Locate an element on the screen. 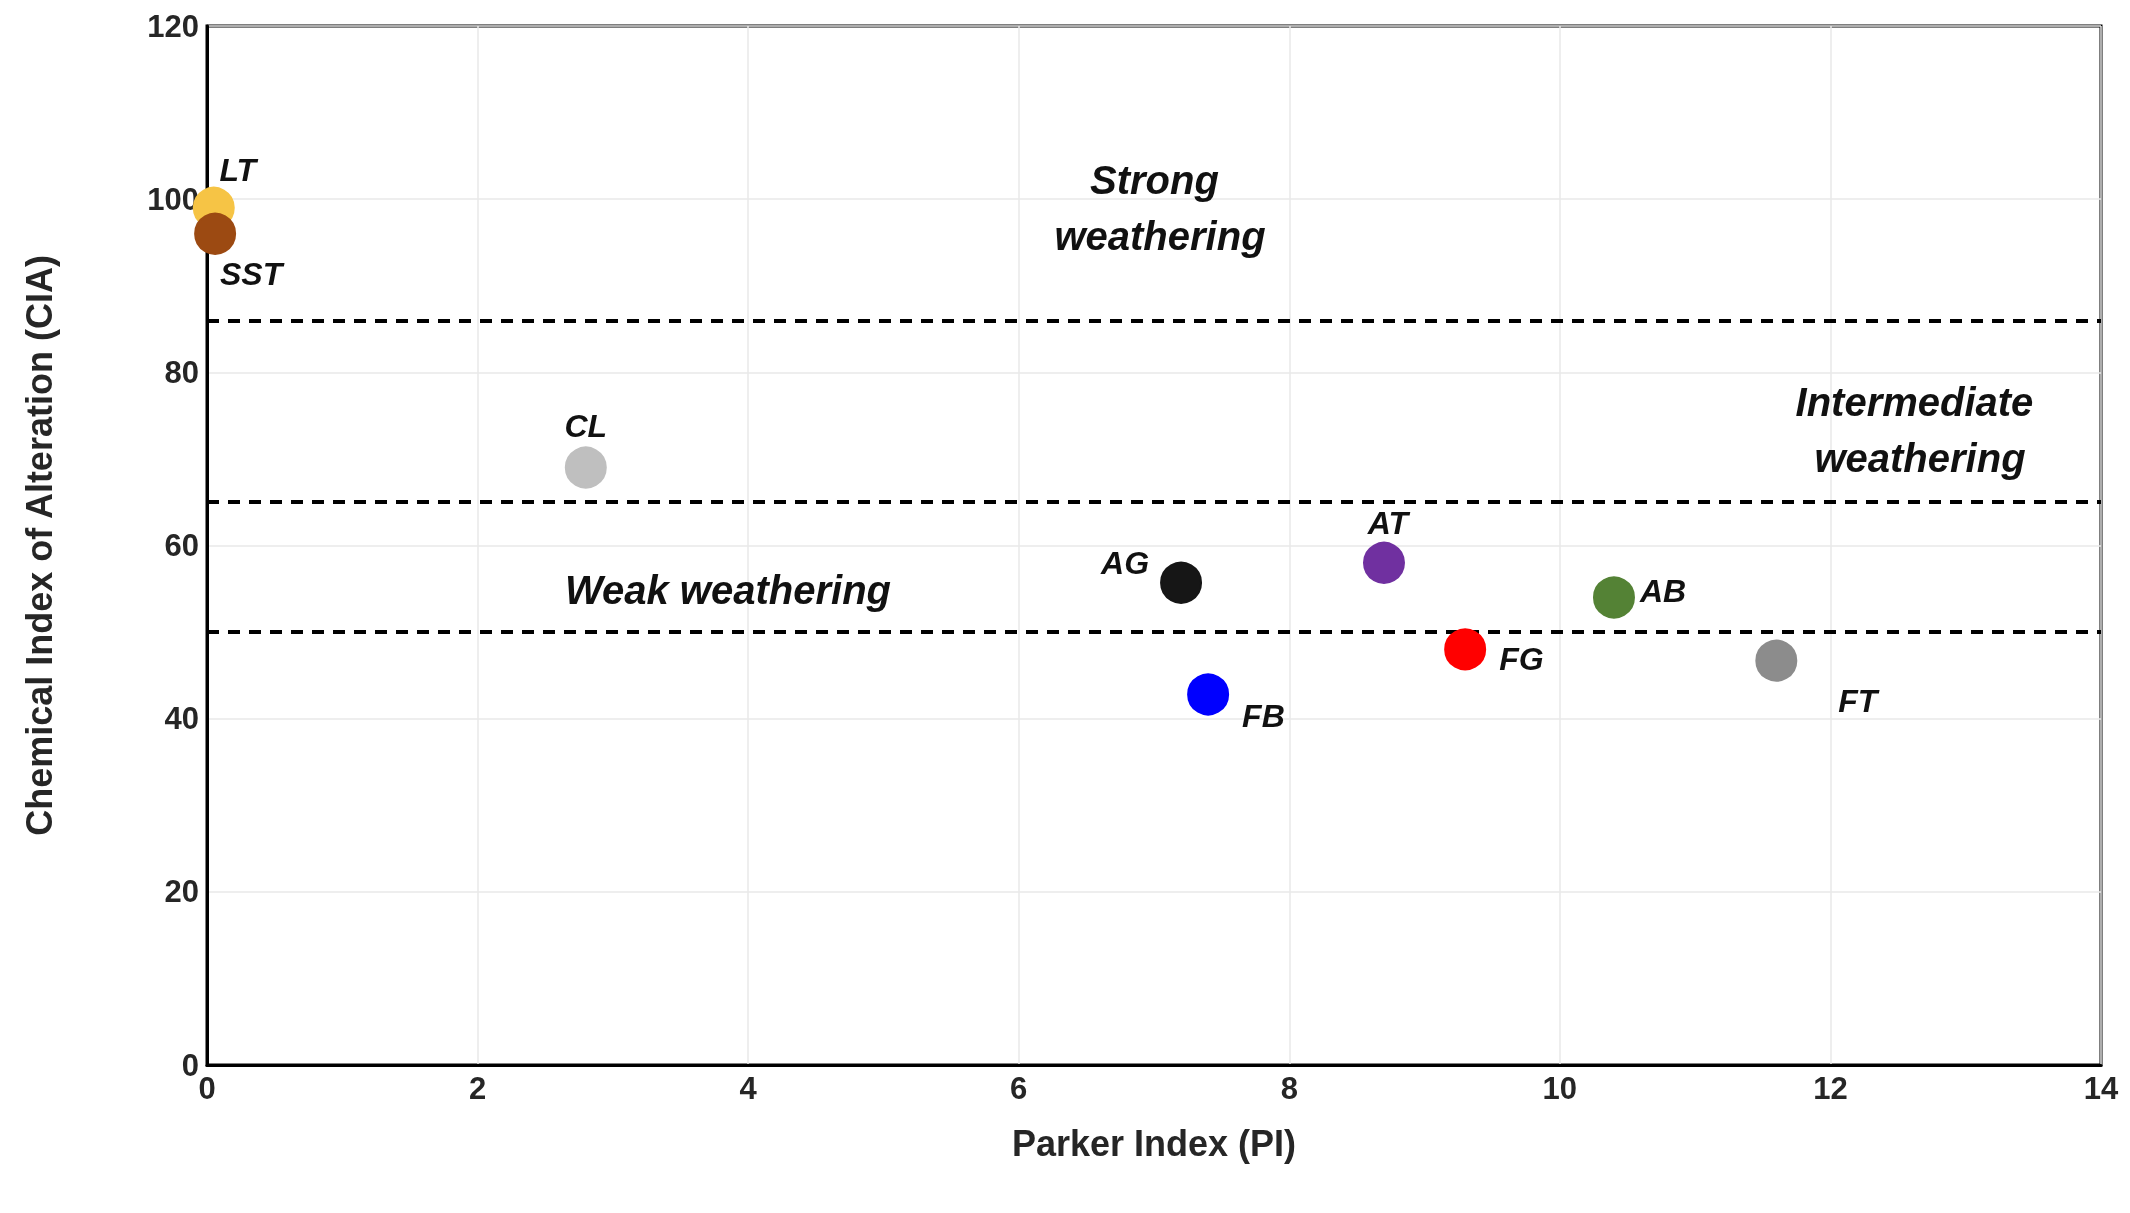 The width and height of the screenshot is (2130, 1213). y-tick-label: 40 is located at coordinates (181, 719).